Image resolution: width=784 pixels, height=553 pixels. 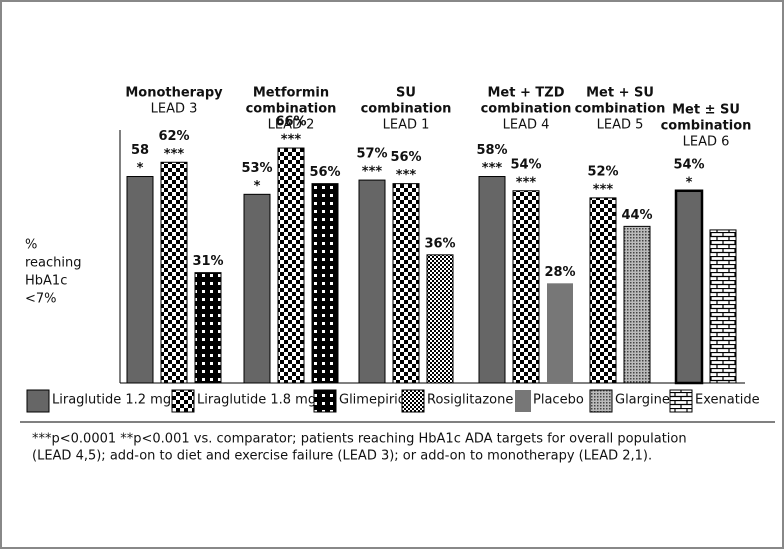 I want to click on category-label: Monotherapy, so click(x=174, y=93).